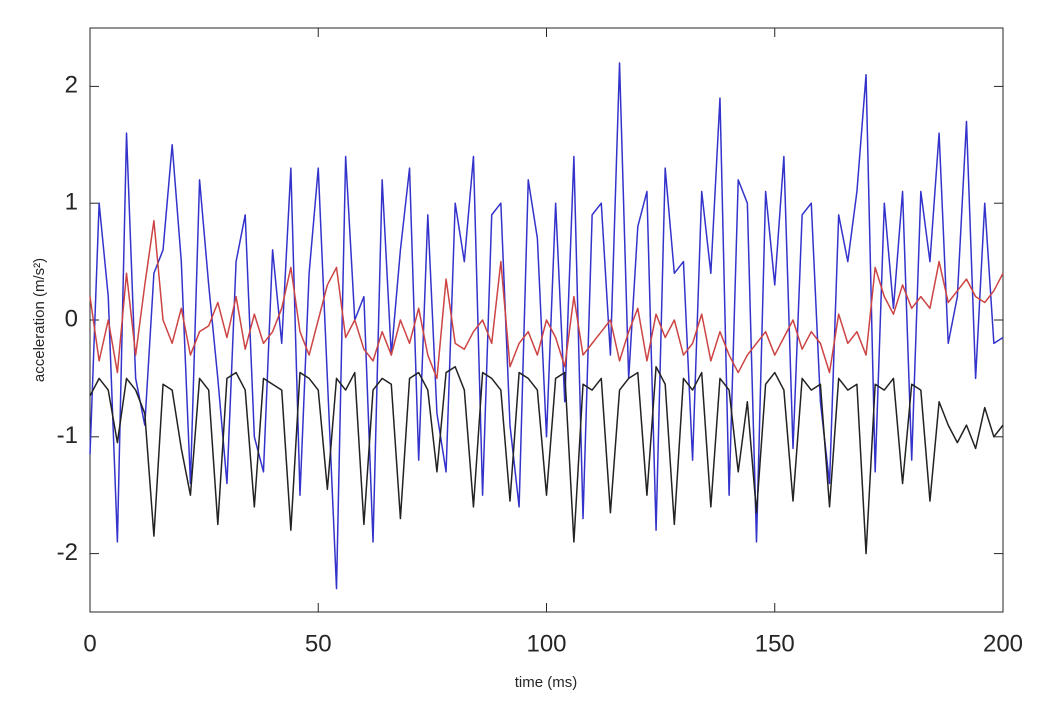  Describe the element at coordinates (1003, 643) in the screenshot. I see `x-tick-label: 200` at that location.